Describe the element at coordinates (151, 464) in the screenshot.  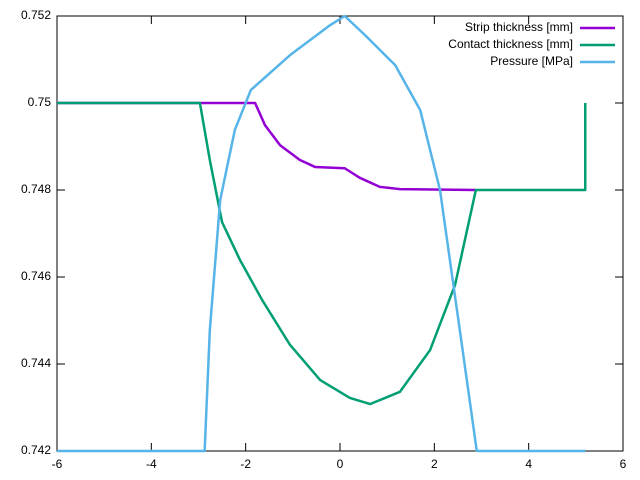
I see `x-tick-label: -4` at that location.